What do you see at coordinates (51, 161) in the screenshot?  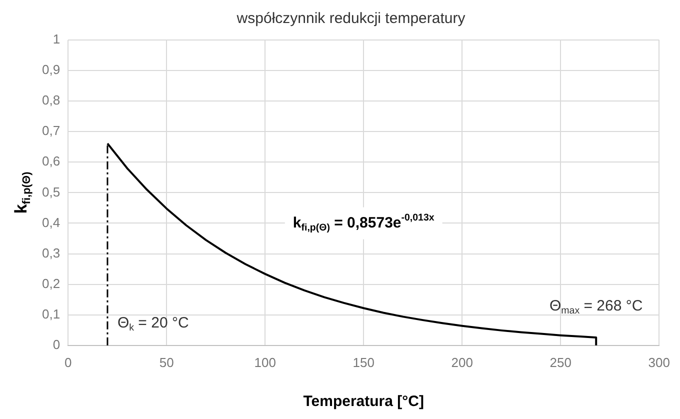 I see `y-tick-label: 0,6` at bounding box center [51, 161].